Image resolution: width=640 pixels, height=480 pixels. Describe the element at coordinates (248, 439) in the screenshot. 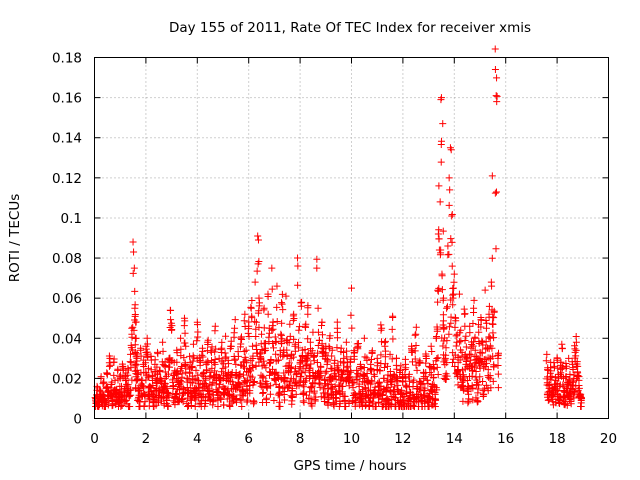

I see `x-tick-label: 6` at that location.